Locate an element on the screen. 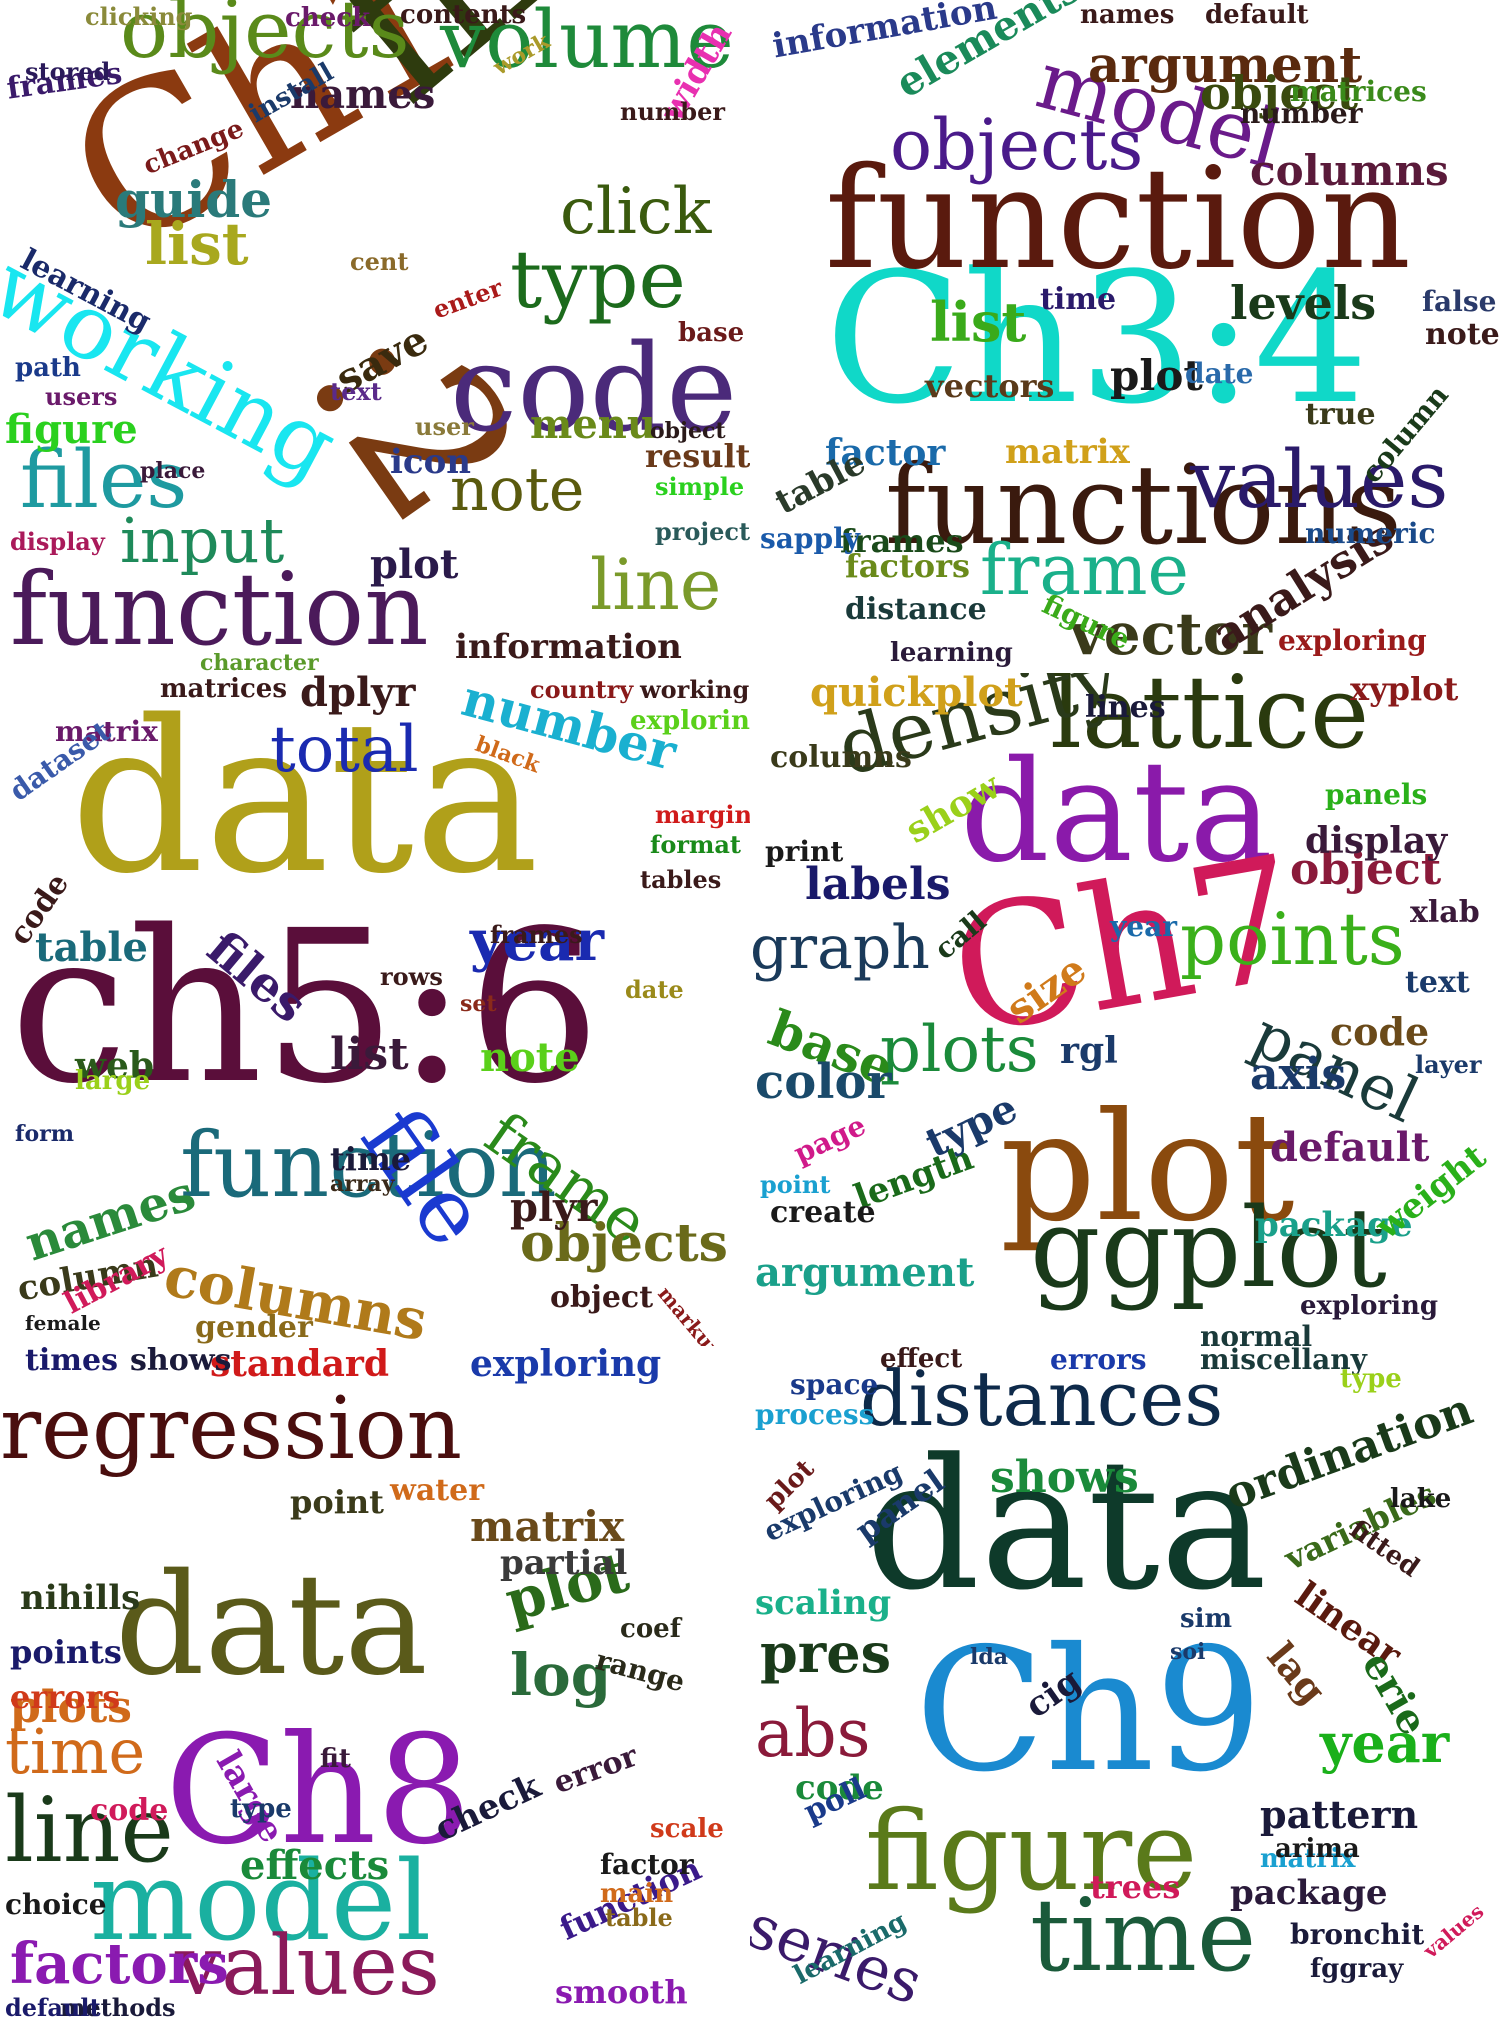 This screenshot has height=2019, width=1500. word-place: place is located at coordinates (173, 471).